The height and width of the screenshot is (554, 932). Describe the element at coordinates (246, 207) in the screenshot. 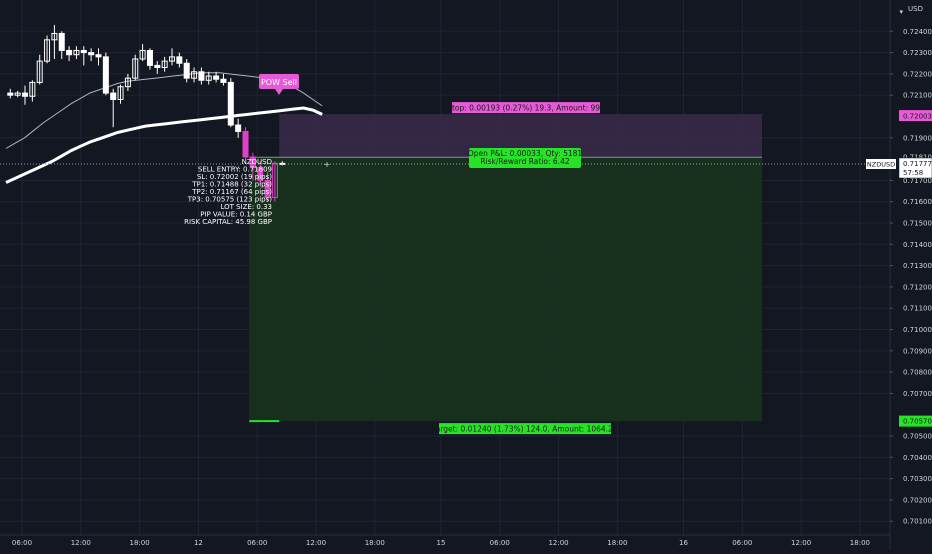

I see `info-line: LOT SIZE: 0.33` at that location.